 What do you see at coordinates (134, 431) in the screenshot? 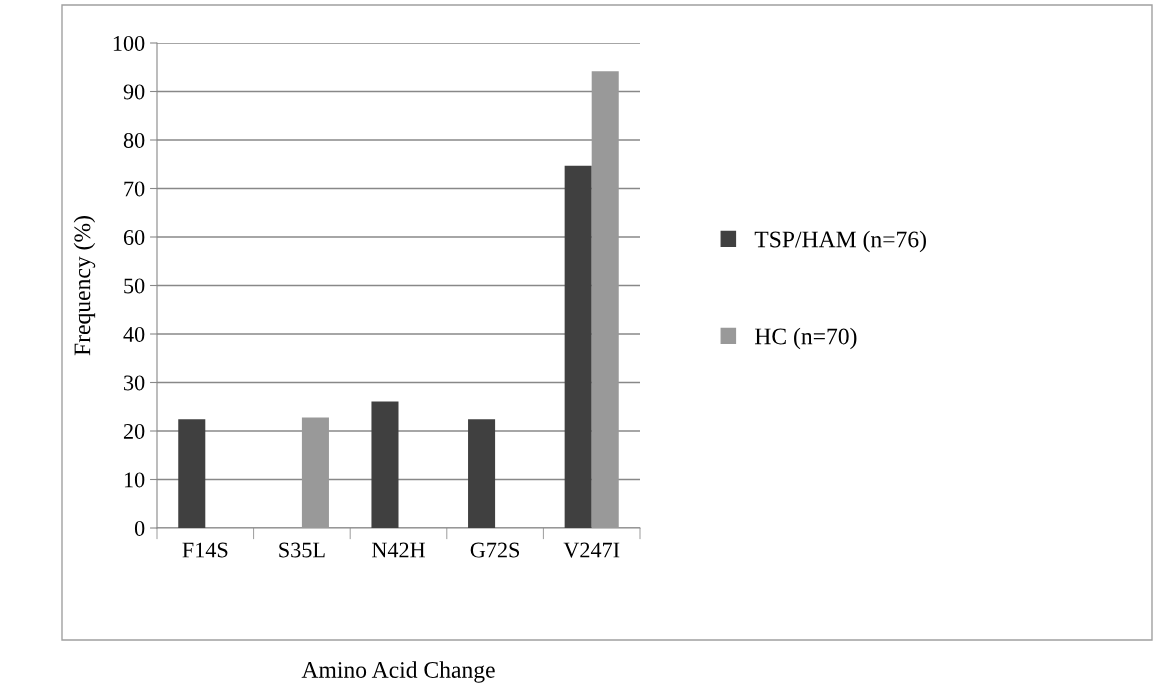
I see `y-tick-label: 20` at bounding box center [134, 431].